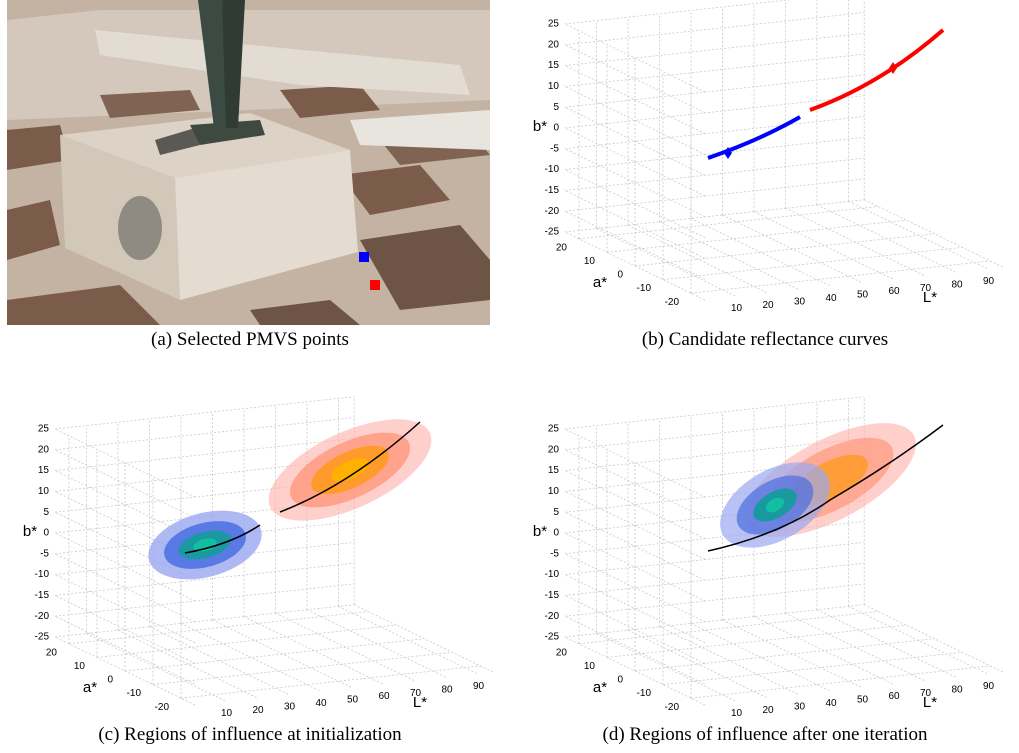 The image size is (1019, 753). I want to click on z-tick-label: 0, so click(556, 128).